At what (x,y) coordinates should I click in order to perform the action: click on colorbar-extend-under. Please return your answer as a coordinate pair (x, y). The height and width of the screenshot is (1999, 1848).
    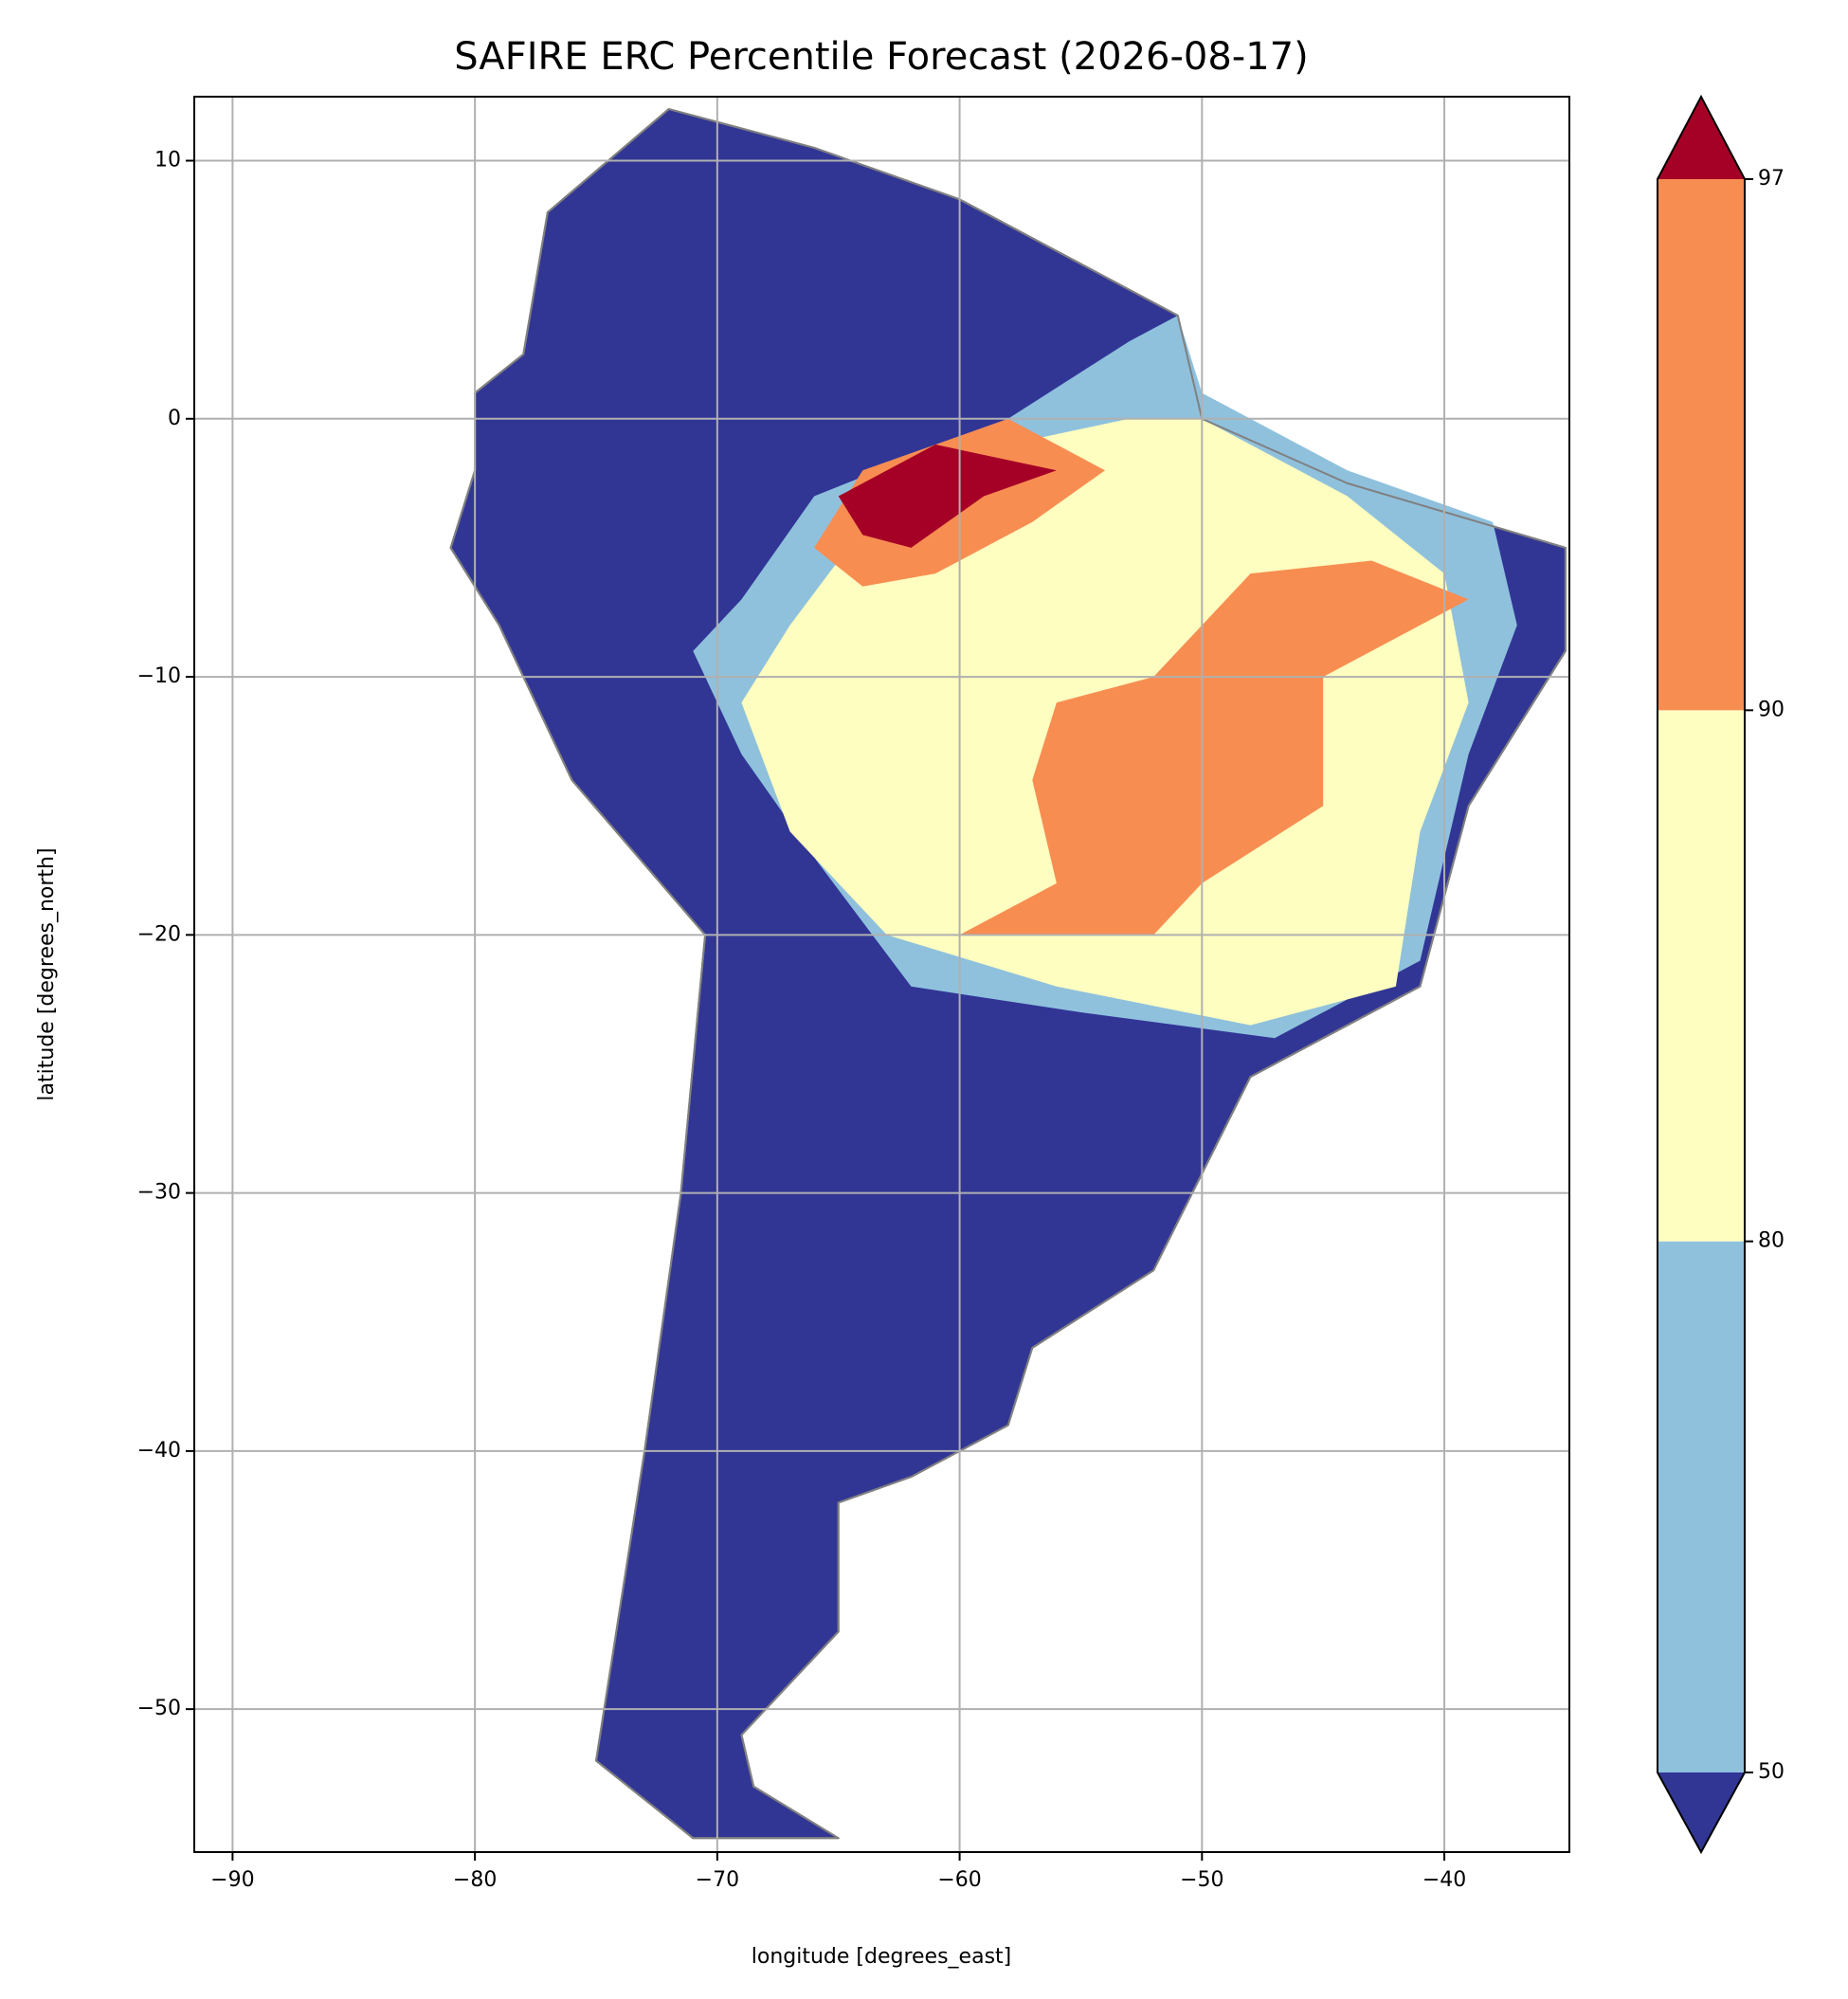
    Looking at the image, I should click on (1702, 1812).